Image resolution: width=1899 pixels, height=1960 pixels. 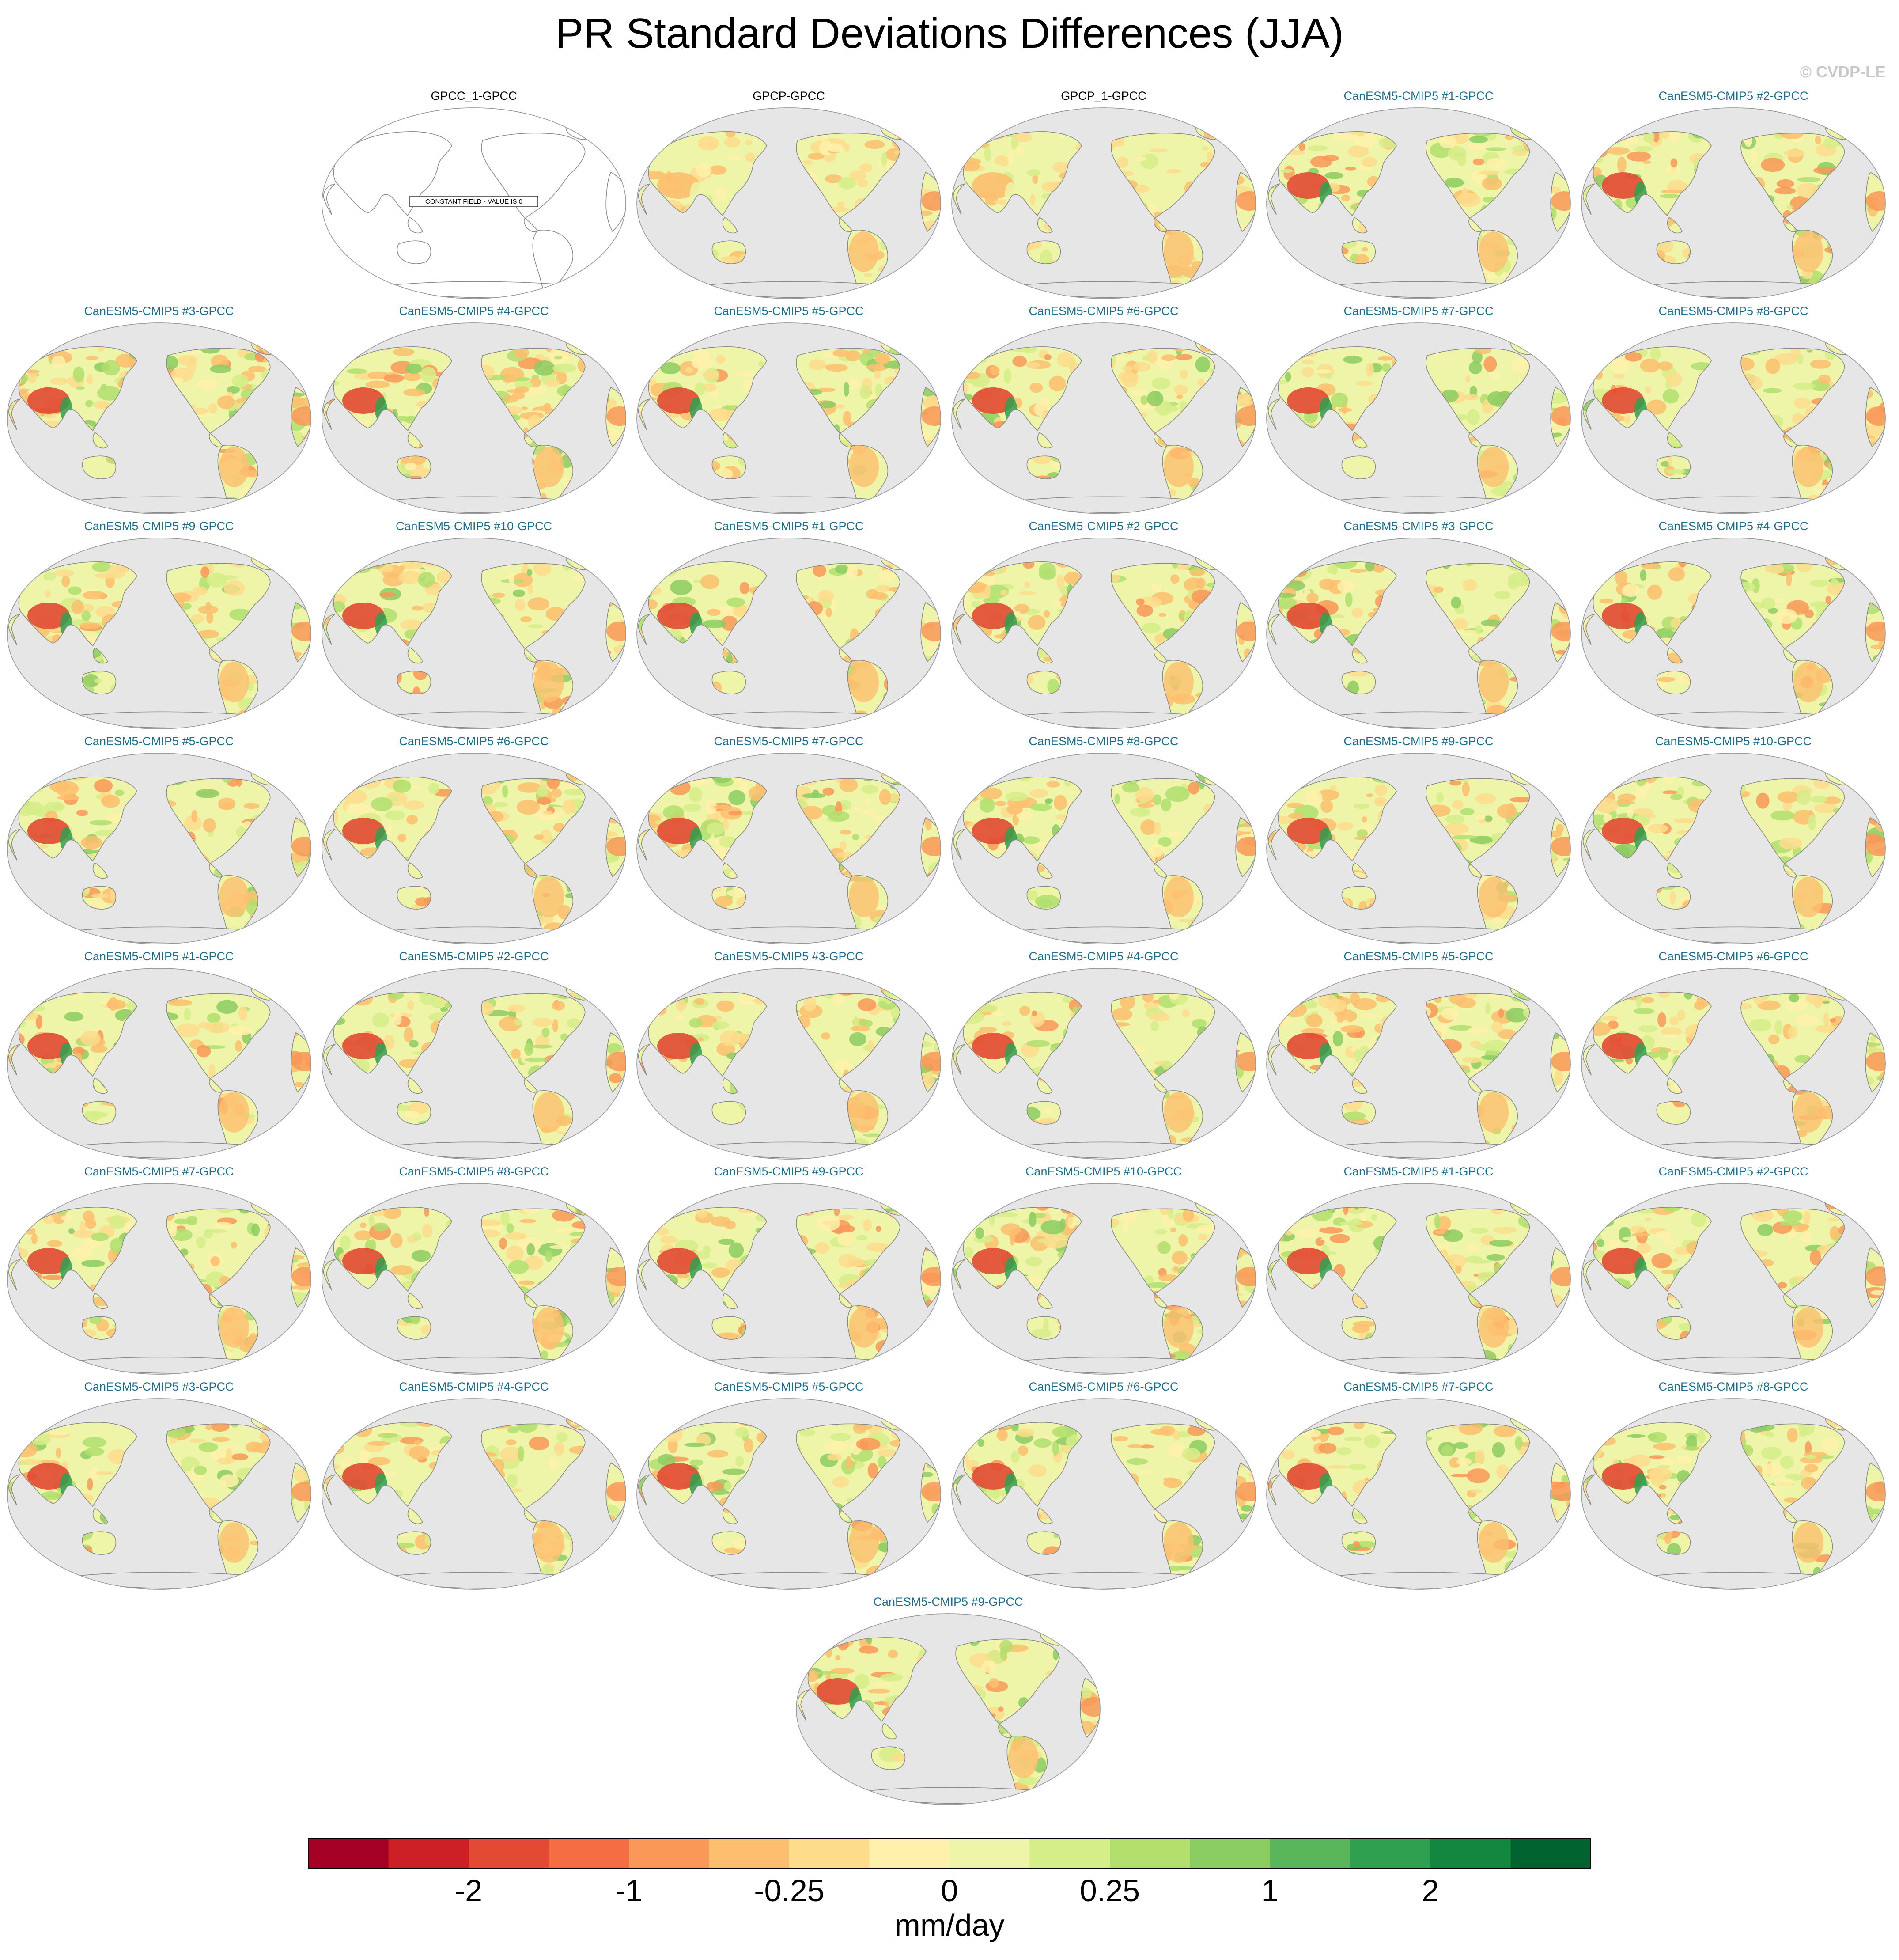 I want to click on map-panel: CanESM5-CMIP5 #5-GPCC, so click(x=788, y=1485).